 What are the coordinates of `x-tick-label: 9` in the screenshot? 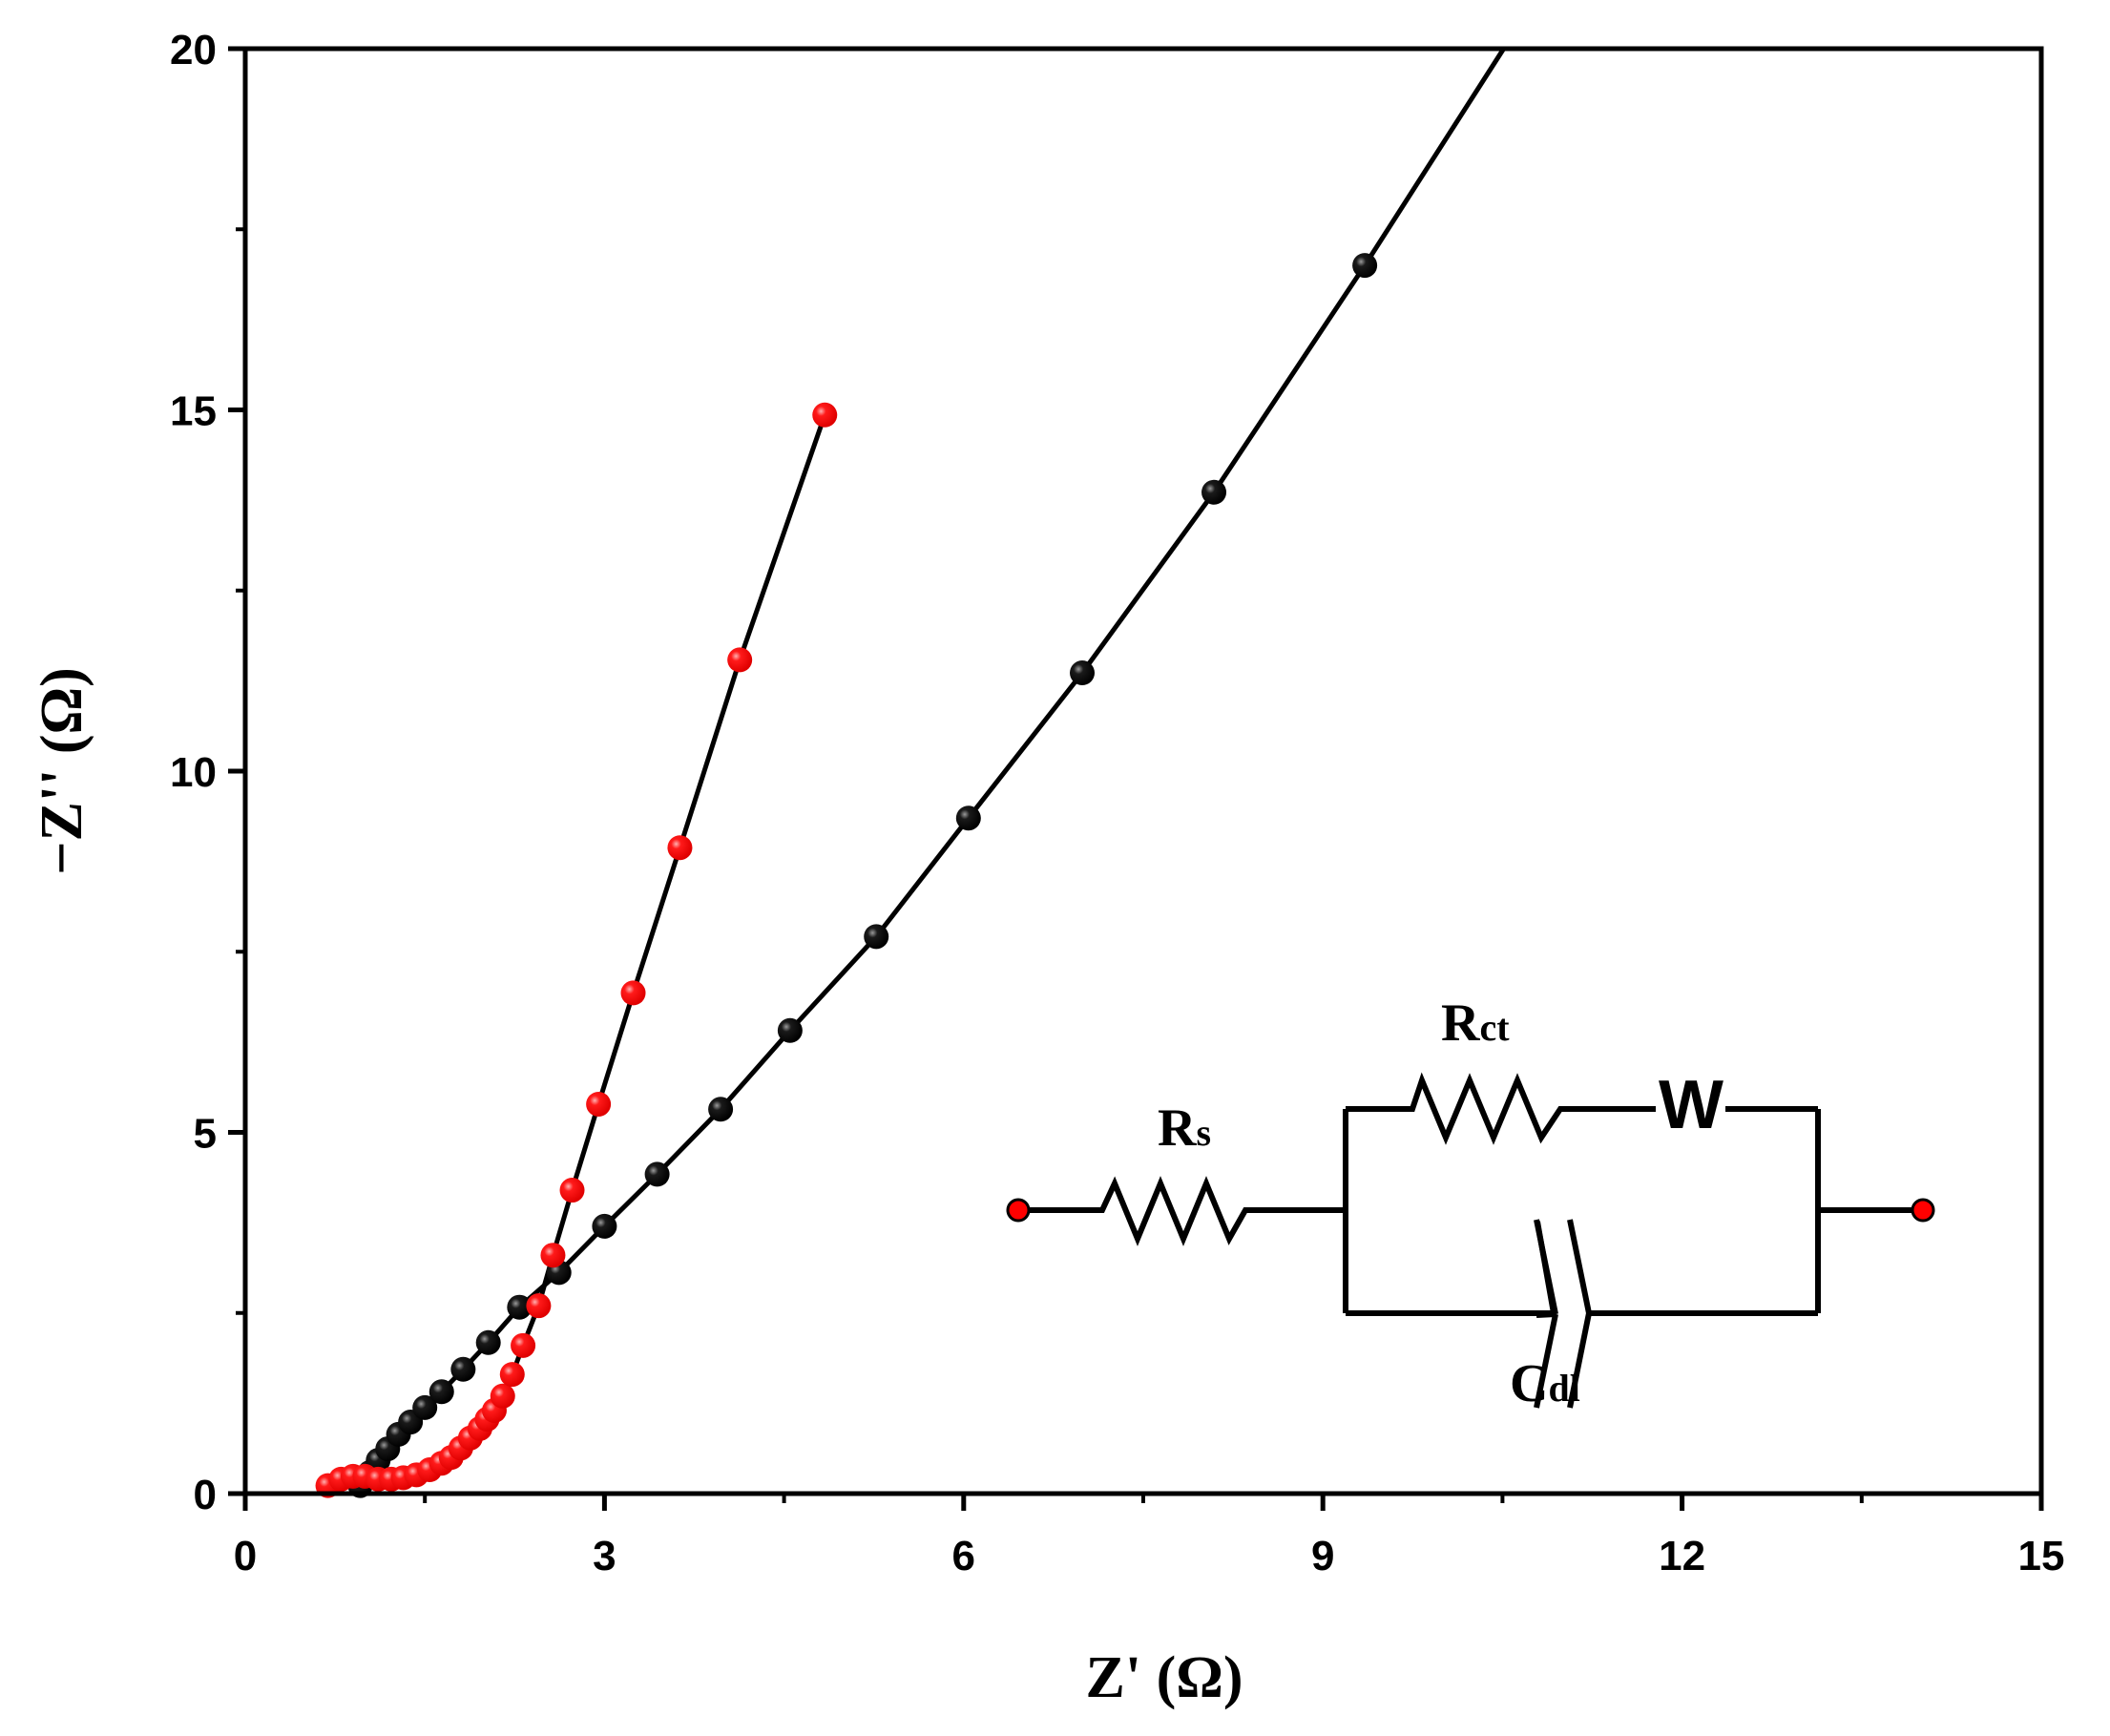 It's located at (1323, 1556).